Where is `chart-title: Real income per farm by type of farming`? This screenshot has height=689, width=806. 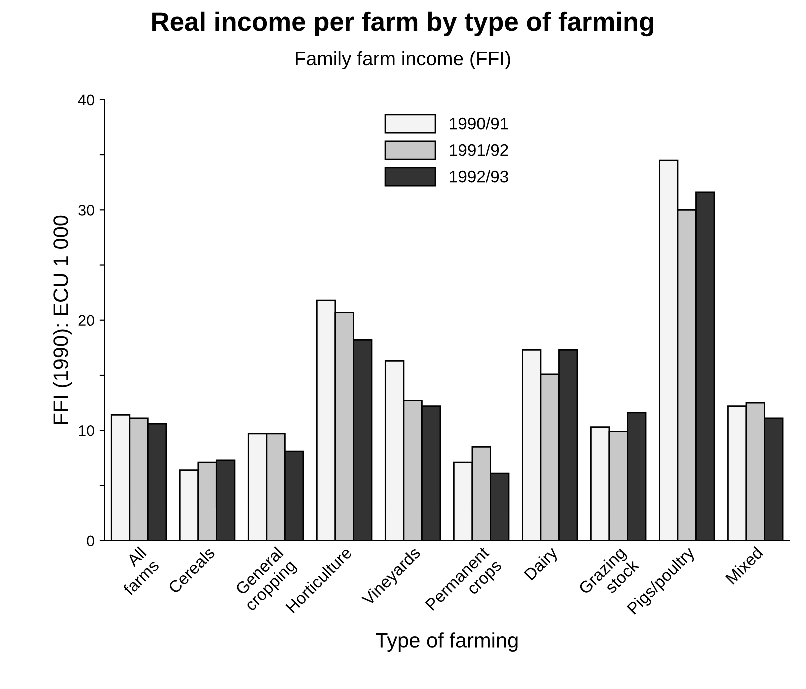 chart-title: Real income per farm by type of farming is located at coordinates (403, 24).